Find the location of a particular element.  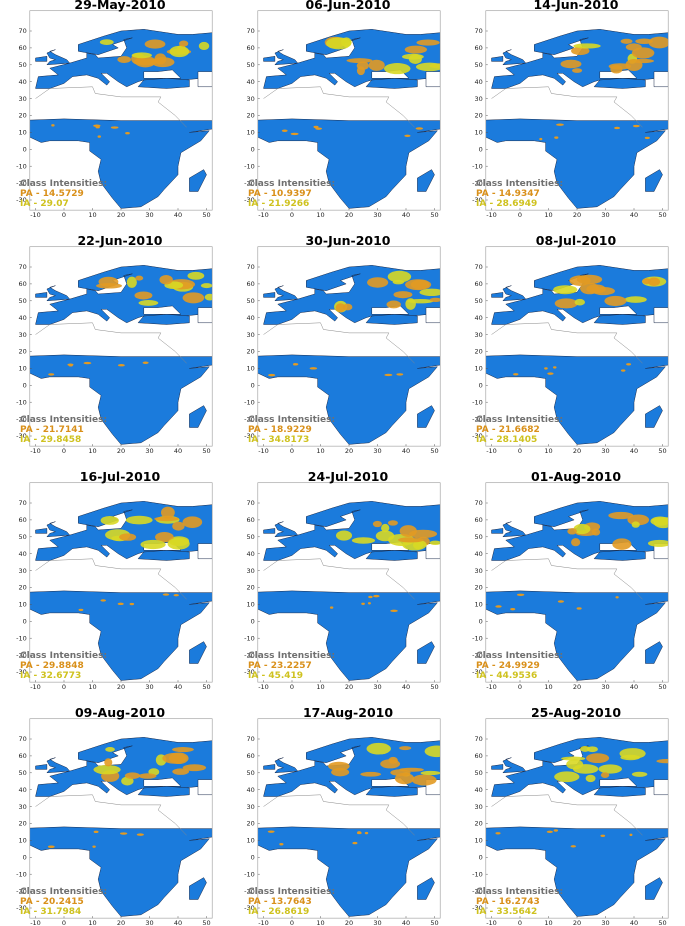

pa-value: PA - 16.2743 is located at coordinates (508, 902).